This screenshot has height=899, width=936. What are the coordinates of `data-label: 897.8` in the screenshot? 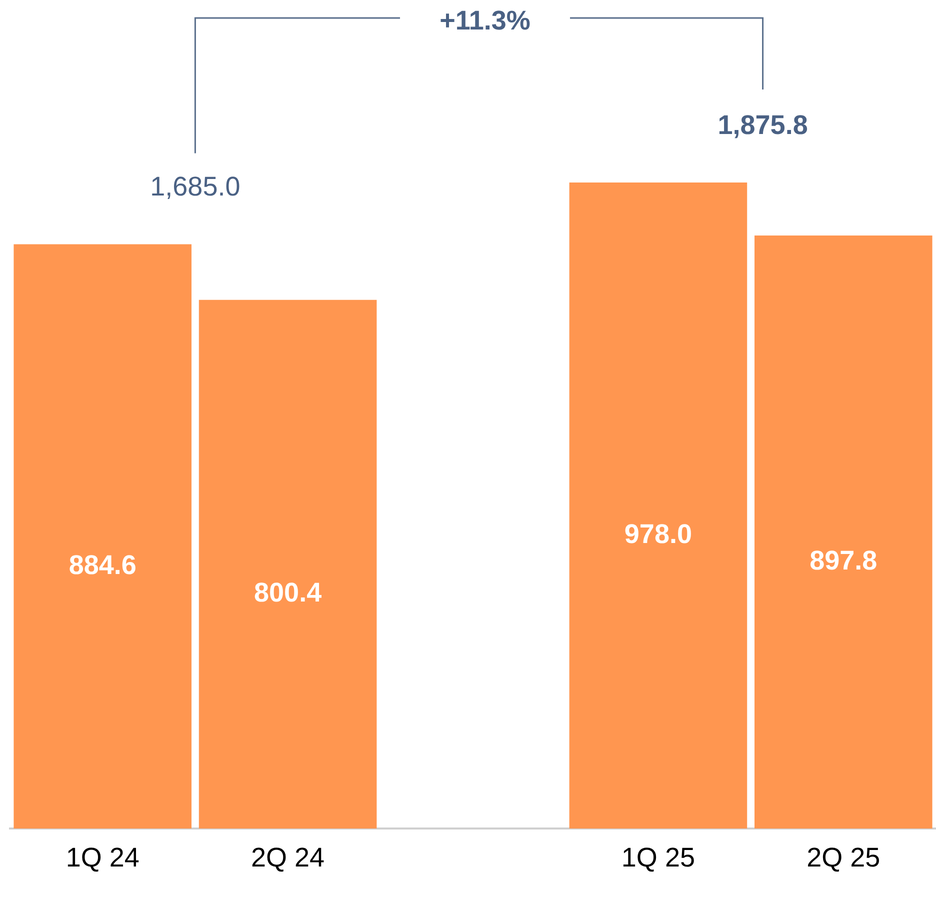 It's located at (844, 561).